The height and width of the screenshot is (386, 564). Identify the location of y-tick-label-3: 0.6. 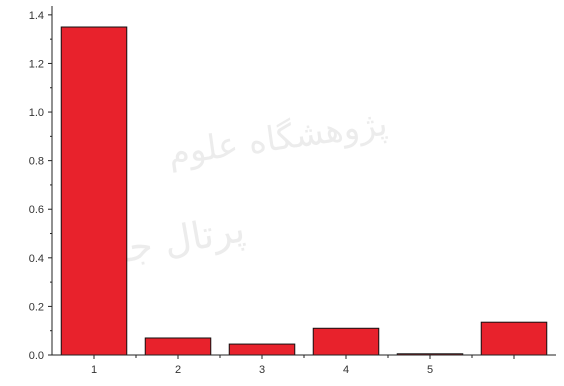
(36, 210).